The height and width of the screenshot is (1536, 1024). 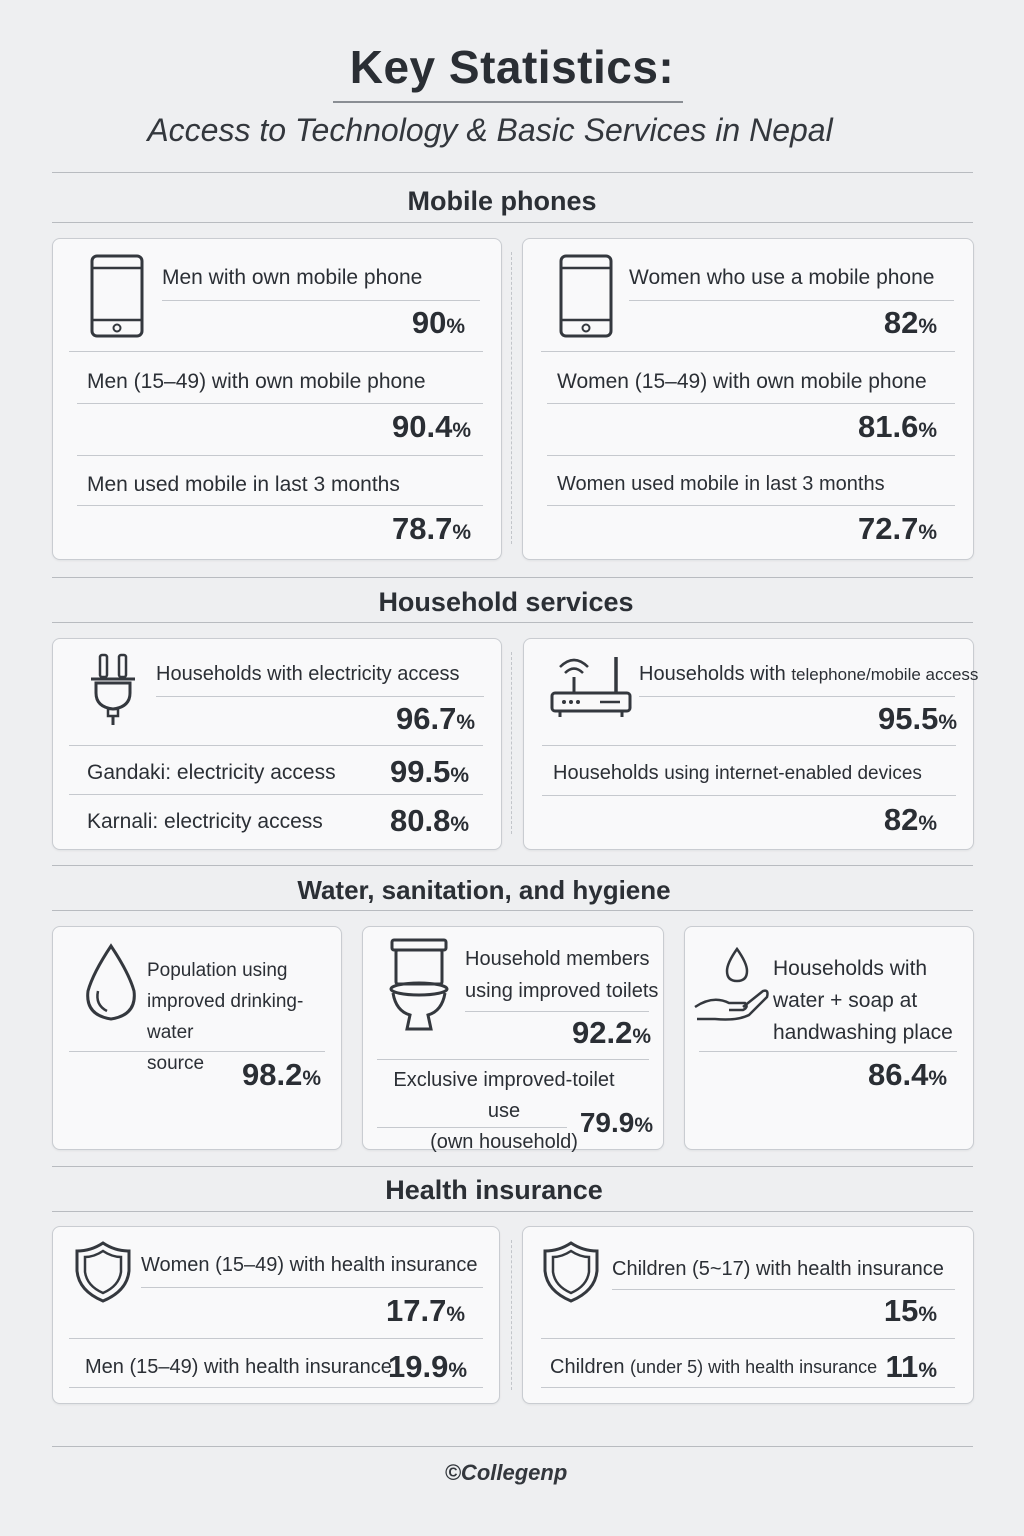 I want to click on section-title-mobile: Mobile phones, so click(x=502, y=201).